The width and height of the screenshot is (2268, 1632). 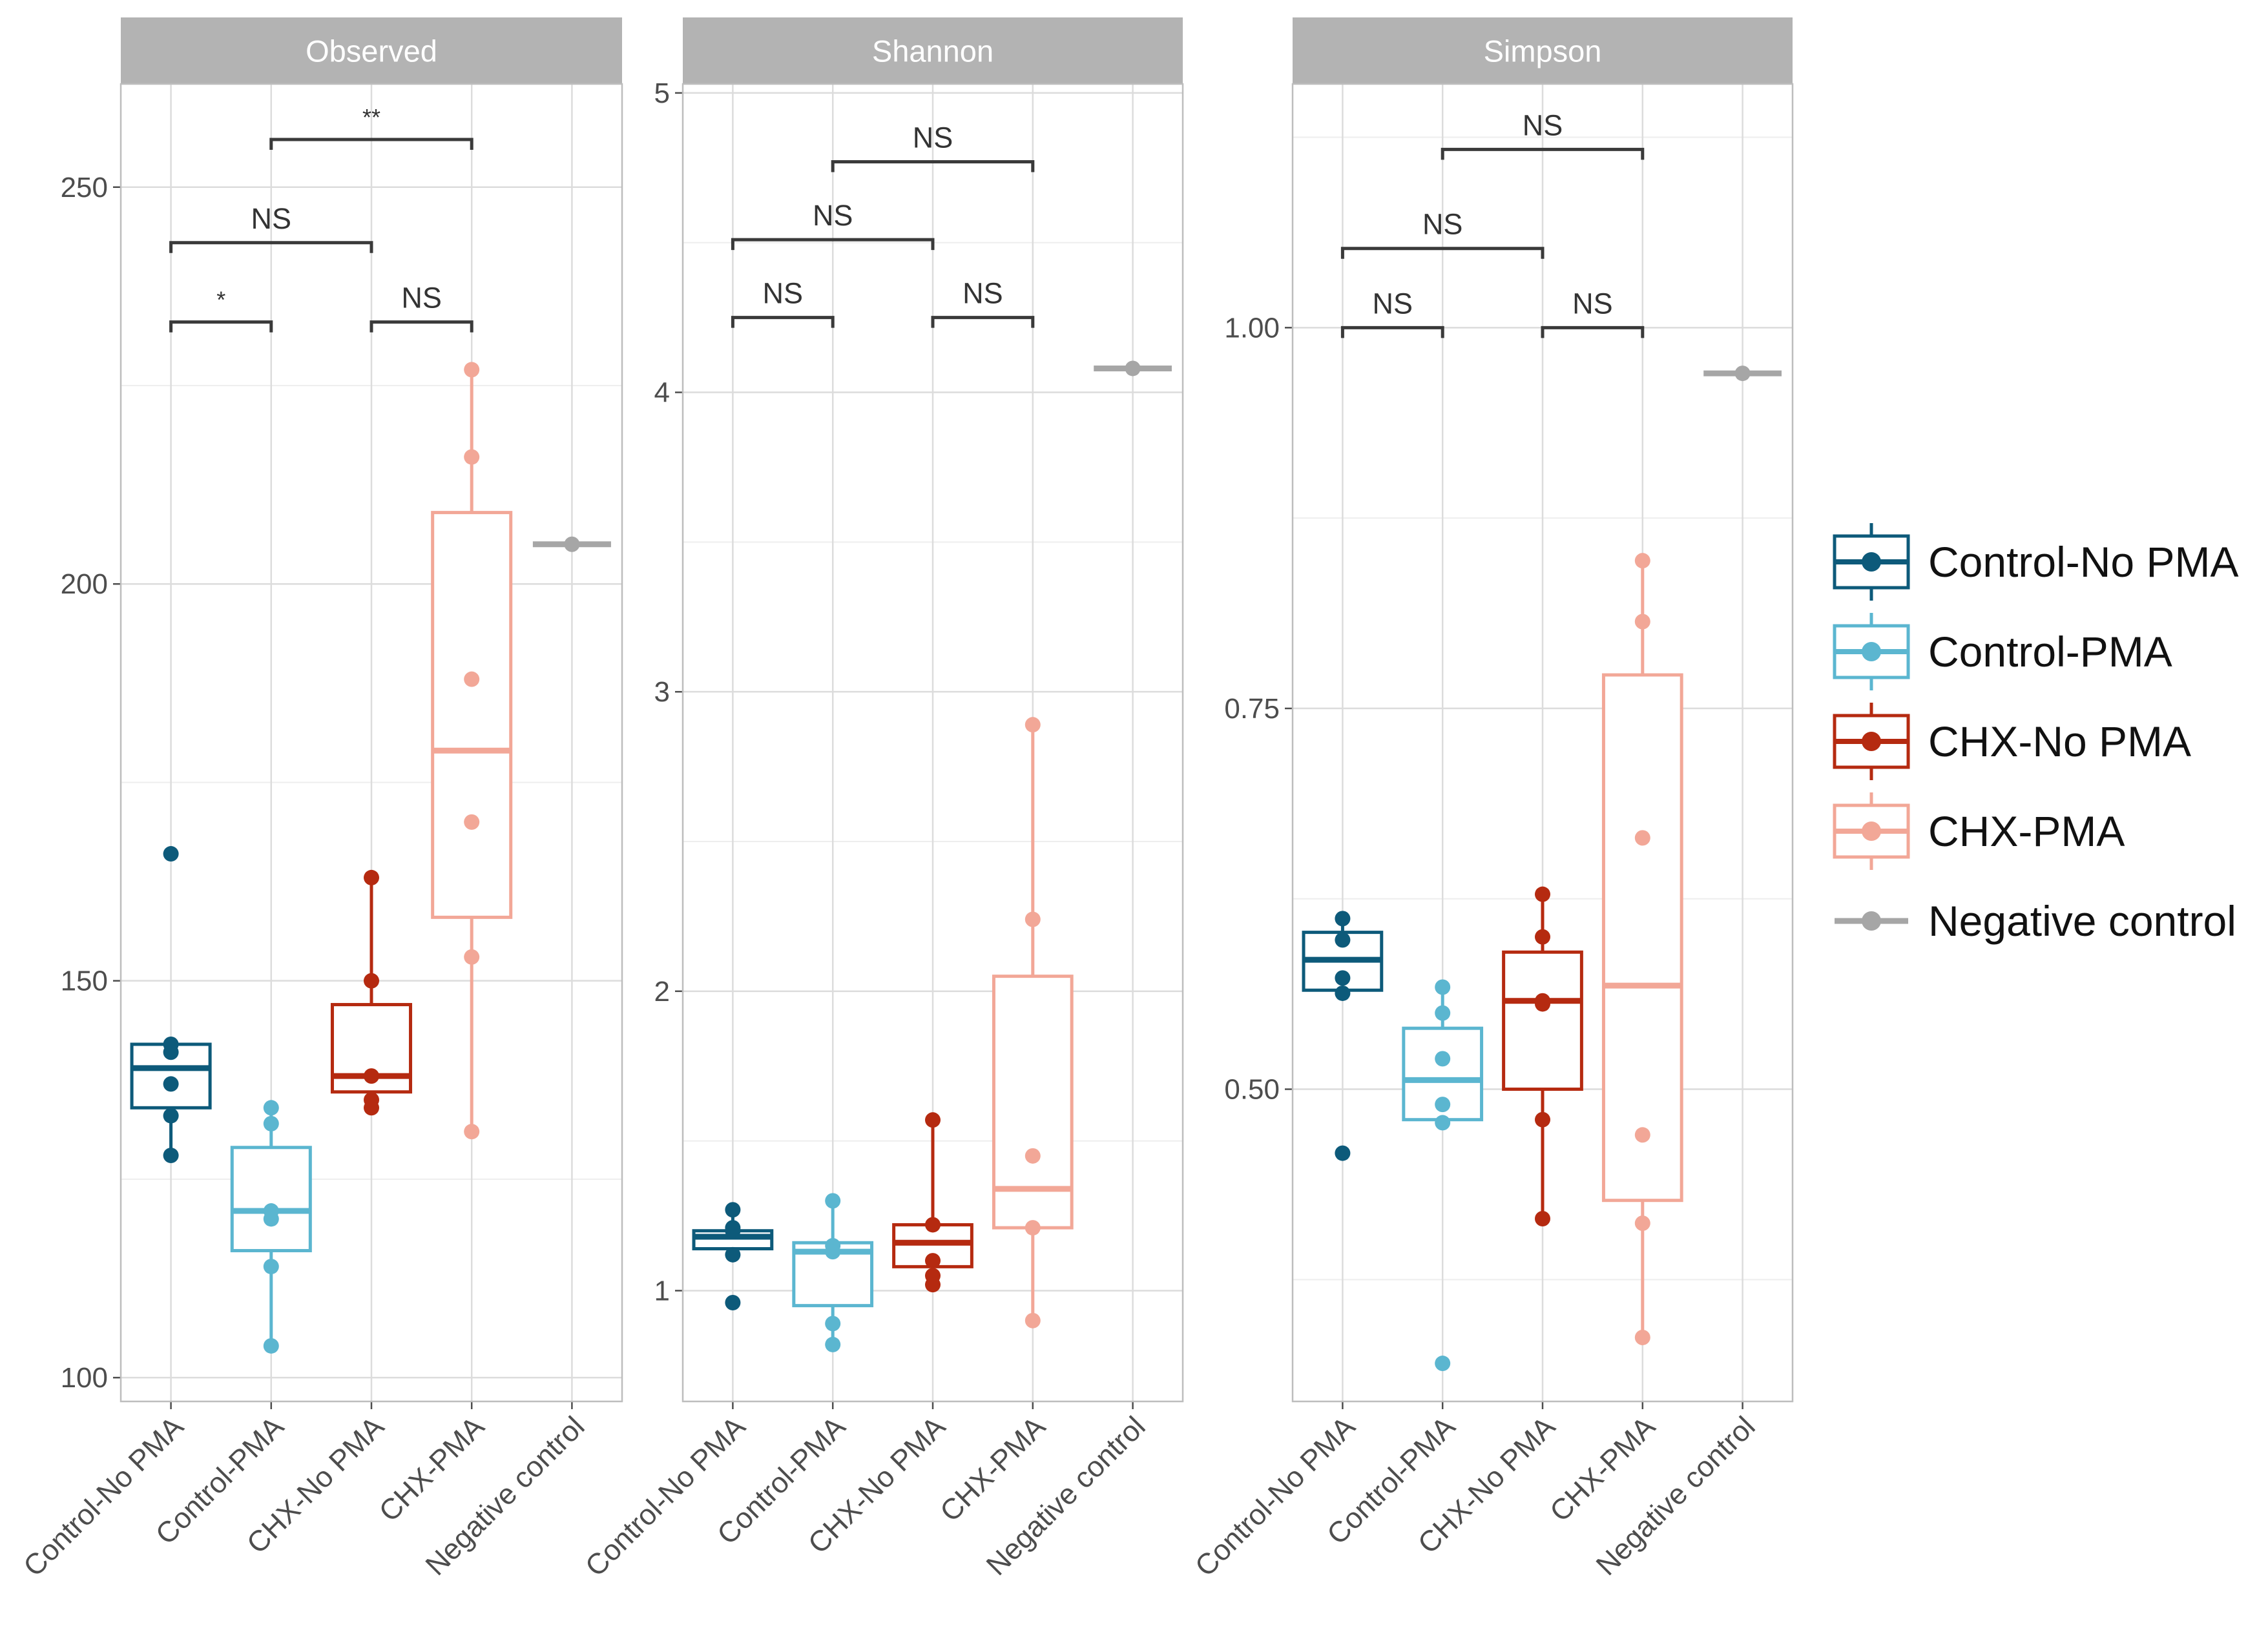 What do you see at coordinates (2059, 741) in the screenshot?
I see `legend-label: CHX-No PMA` at bounding box center [2059, 741].